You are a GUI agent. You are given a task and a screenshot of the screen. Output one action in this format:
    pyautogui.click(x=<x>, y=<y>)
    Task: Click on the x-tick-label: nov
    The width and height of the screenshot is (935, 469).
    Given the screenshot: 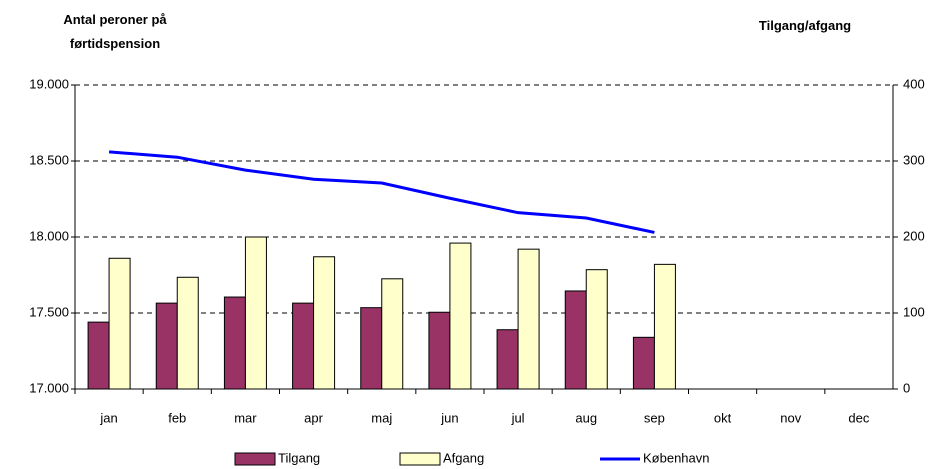 What is the action you would take?
    pyautogui.click(x=790, y=417)
    